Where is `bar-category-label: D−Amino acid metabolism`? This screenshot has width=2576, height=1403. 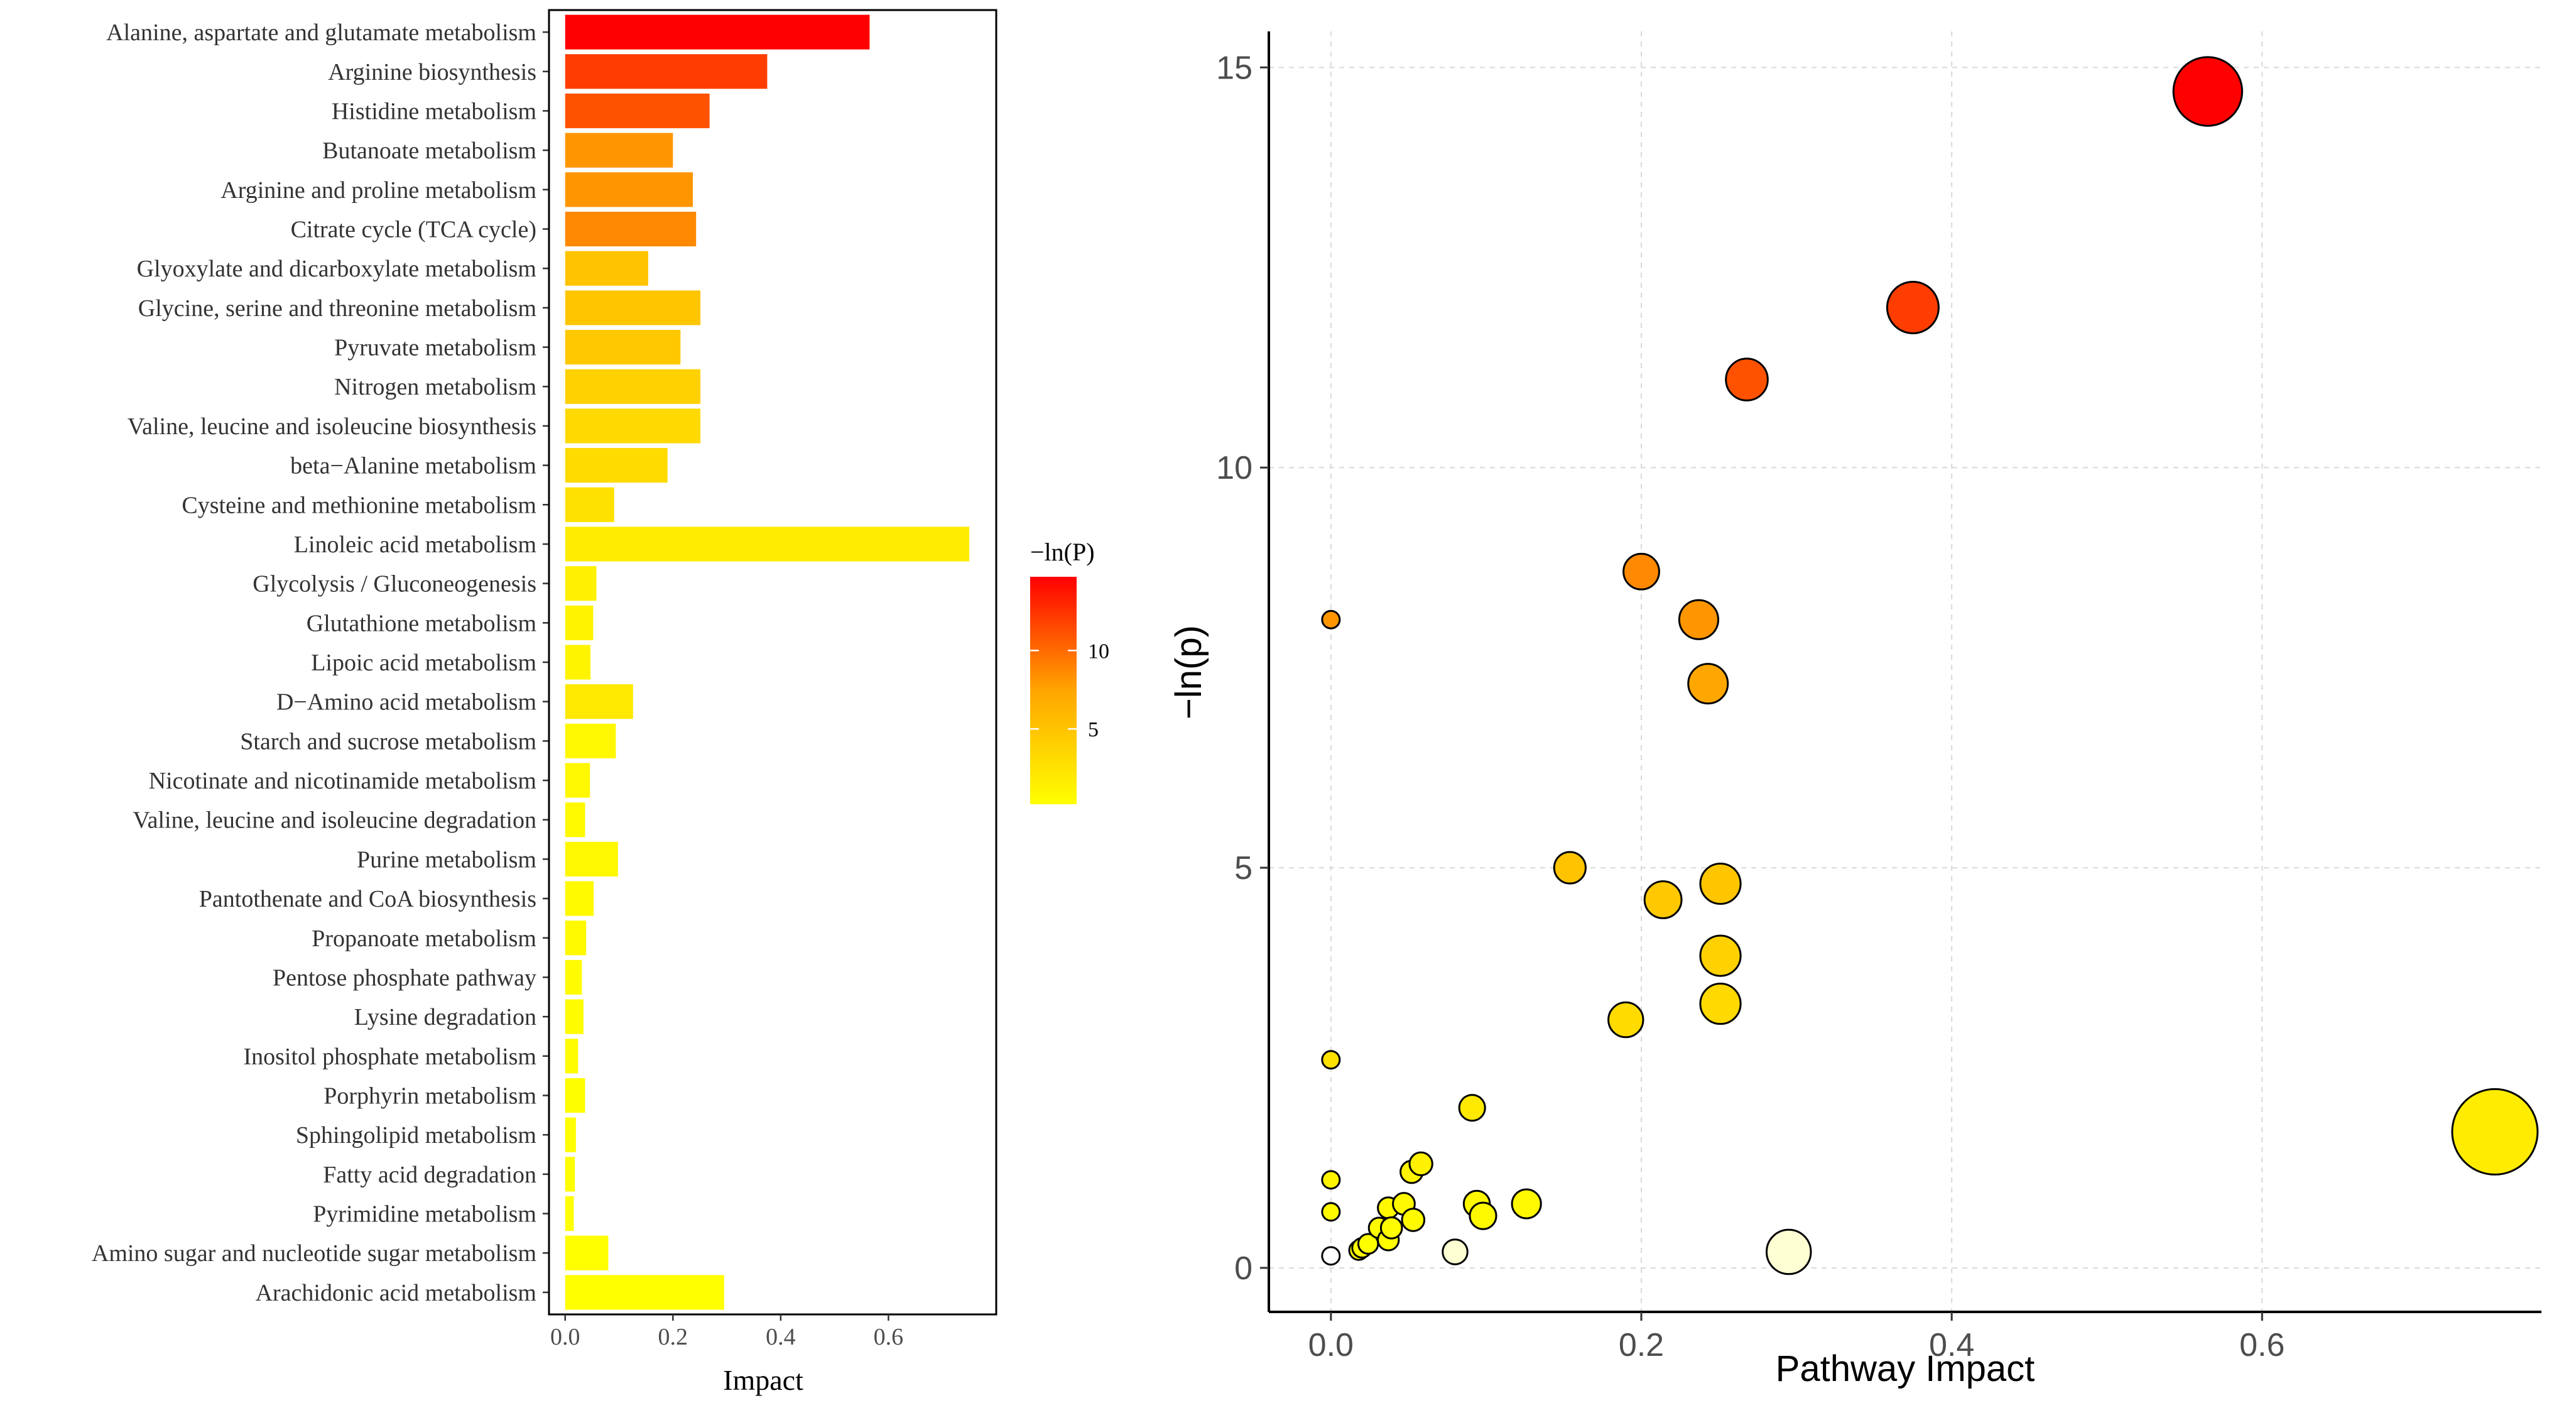 bar-category-label: D−Amino acid metabolism is located at coordinates (406, 702).